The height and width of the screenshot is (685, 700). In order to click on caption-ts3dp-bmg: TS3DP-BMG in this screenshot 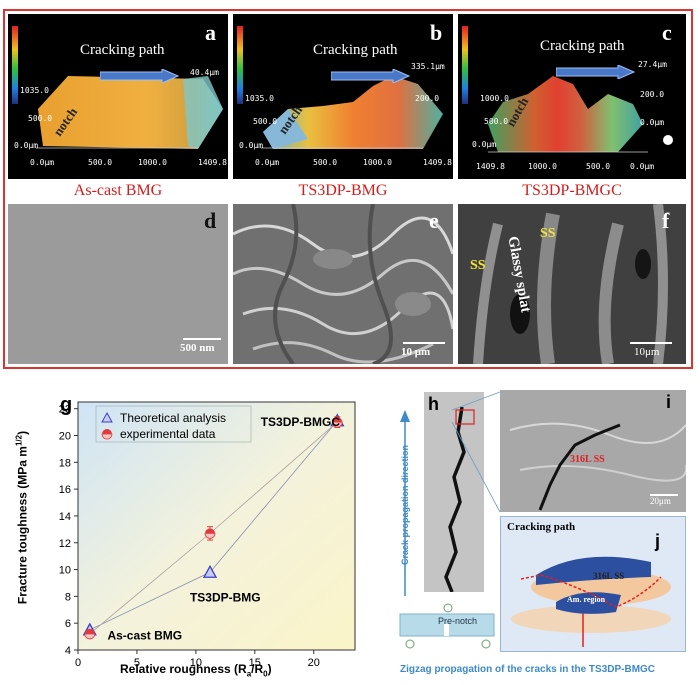, I will do `click(343, 190)`.